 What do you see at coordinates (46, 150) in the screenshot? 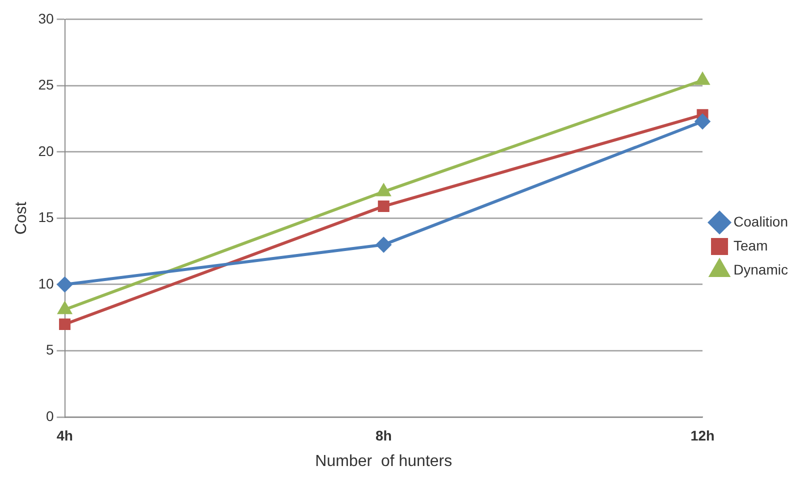
I see `y-tick-label: 20` at bounding box center [46, 150].